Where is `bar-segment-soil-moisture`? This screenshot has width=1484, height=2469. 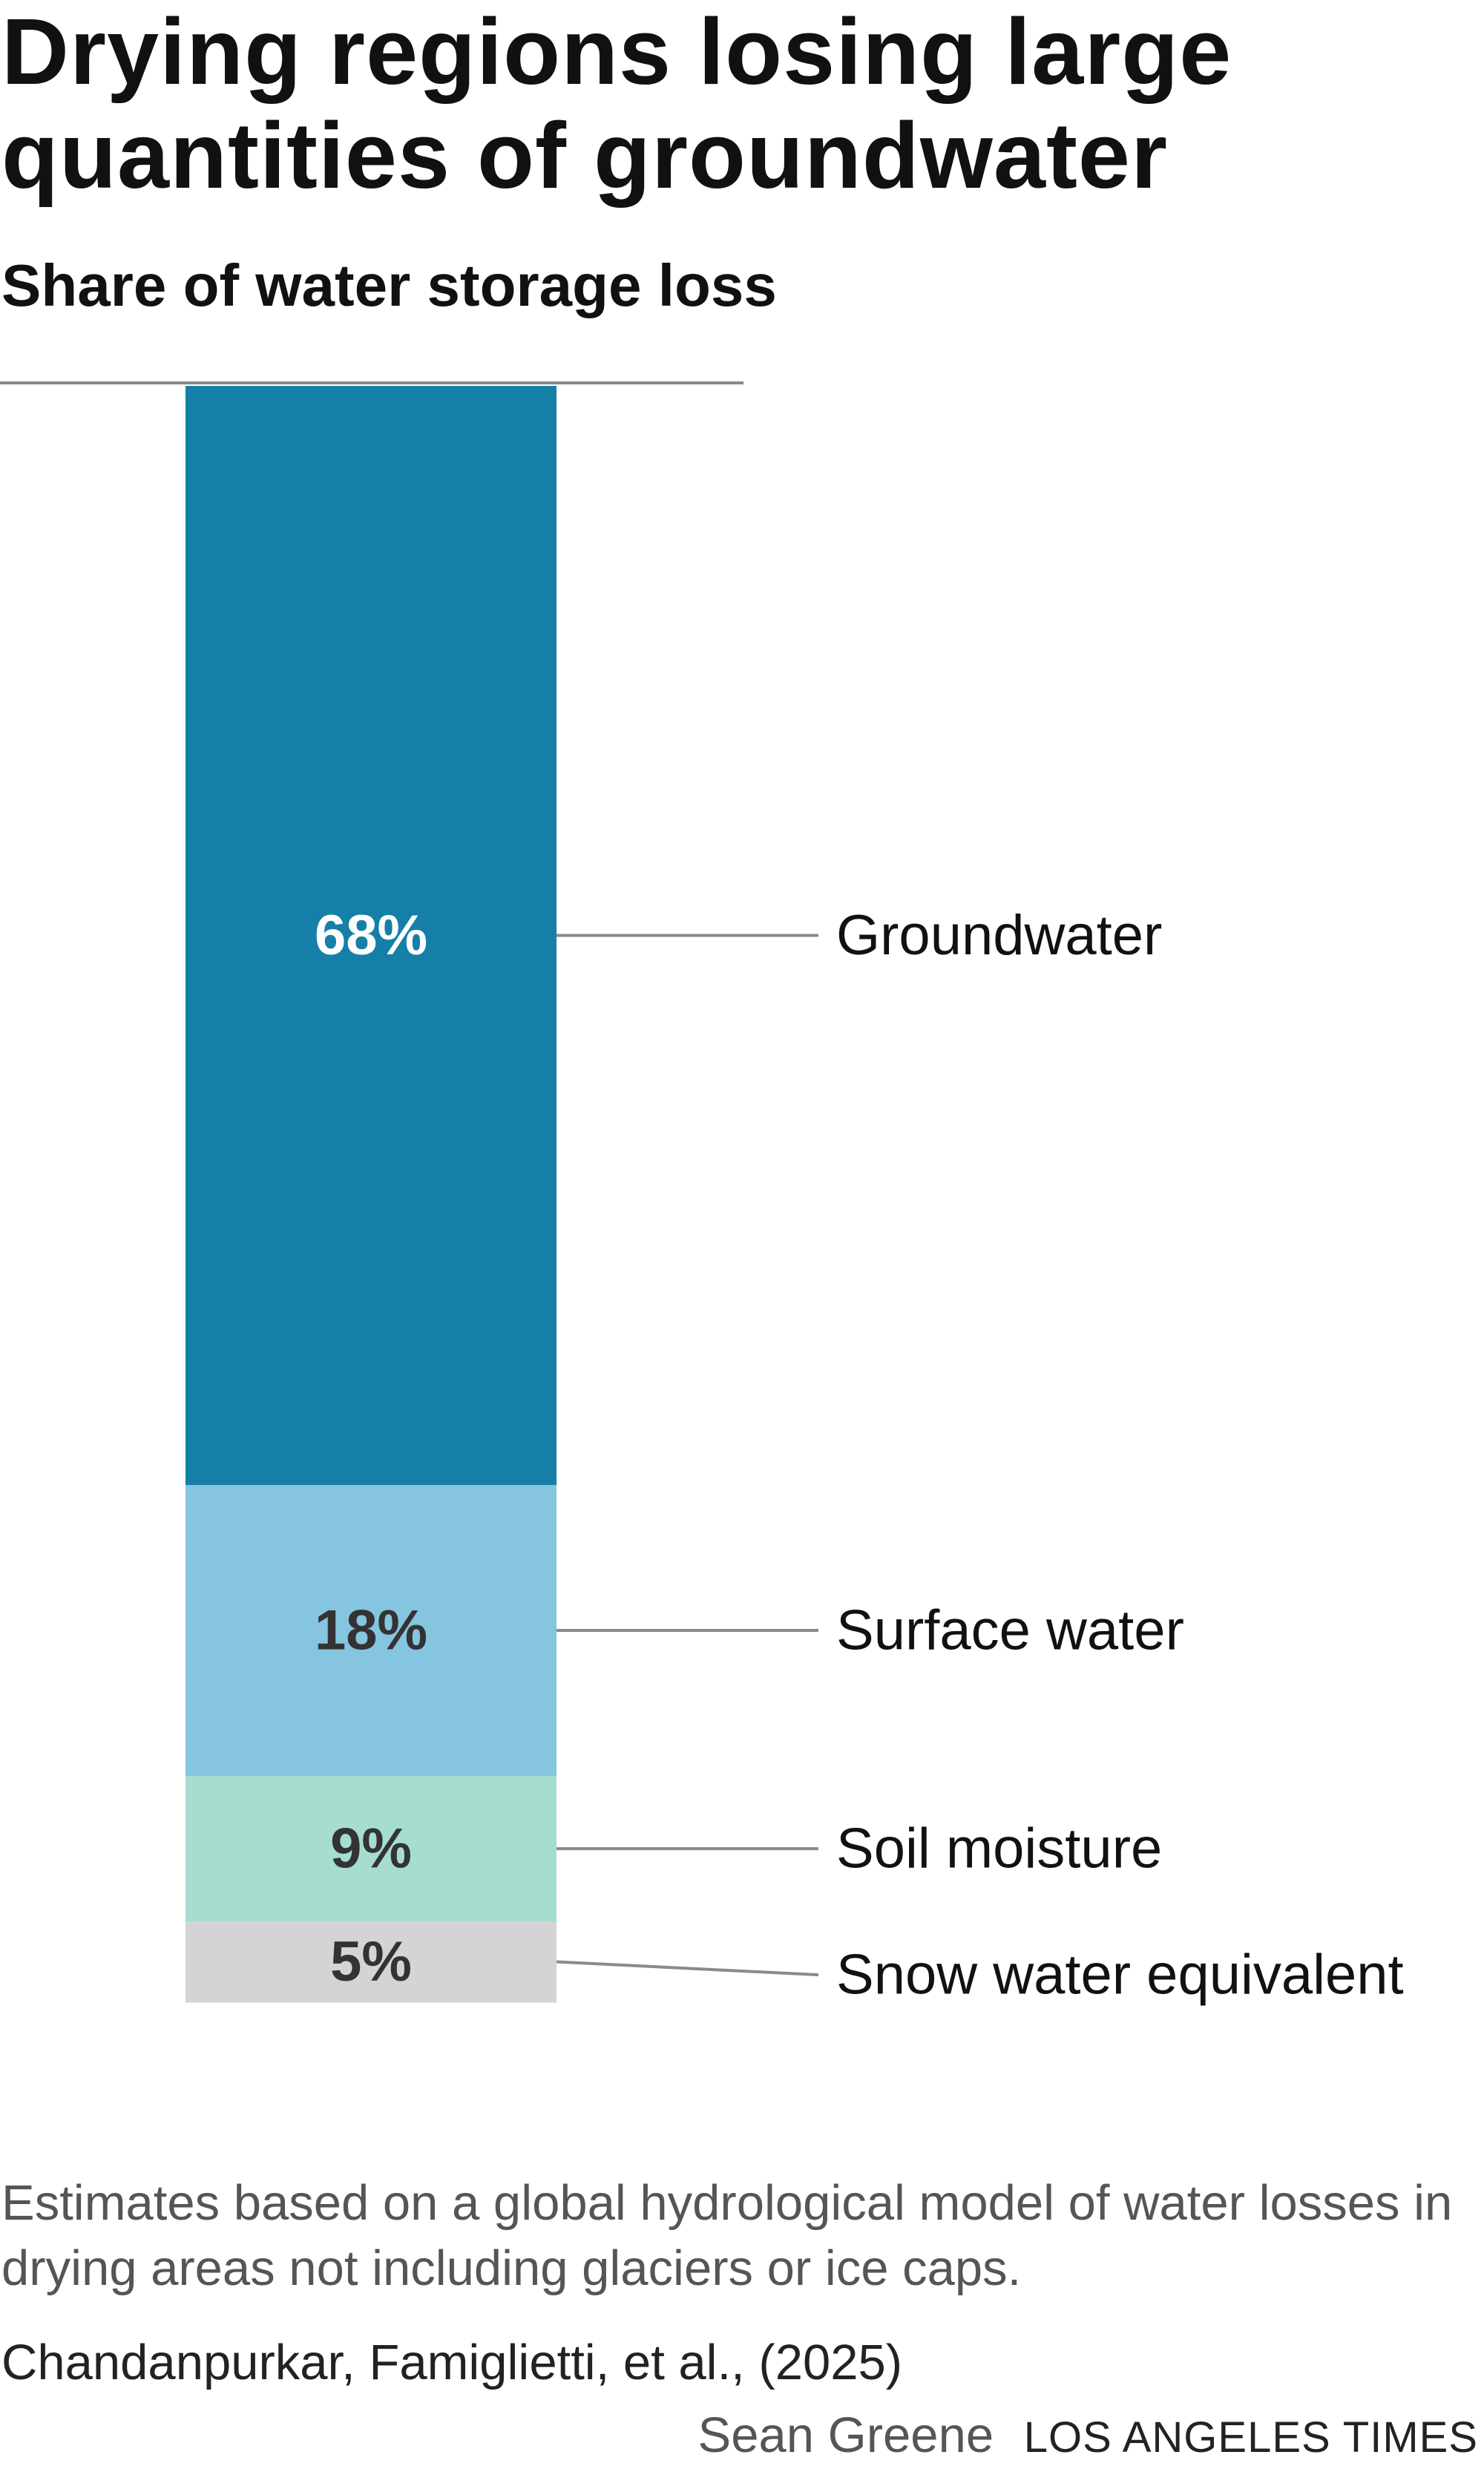
bar-segment-soil-moisture is located at coordinates (371, 1849).